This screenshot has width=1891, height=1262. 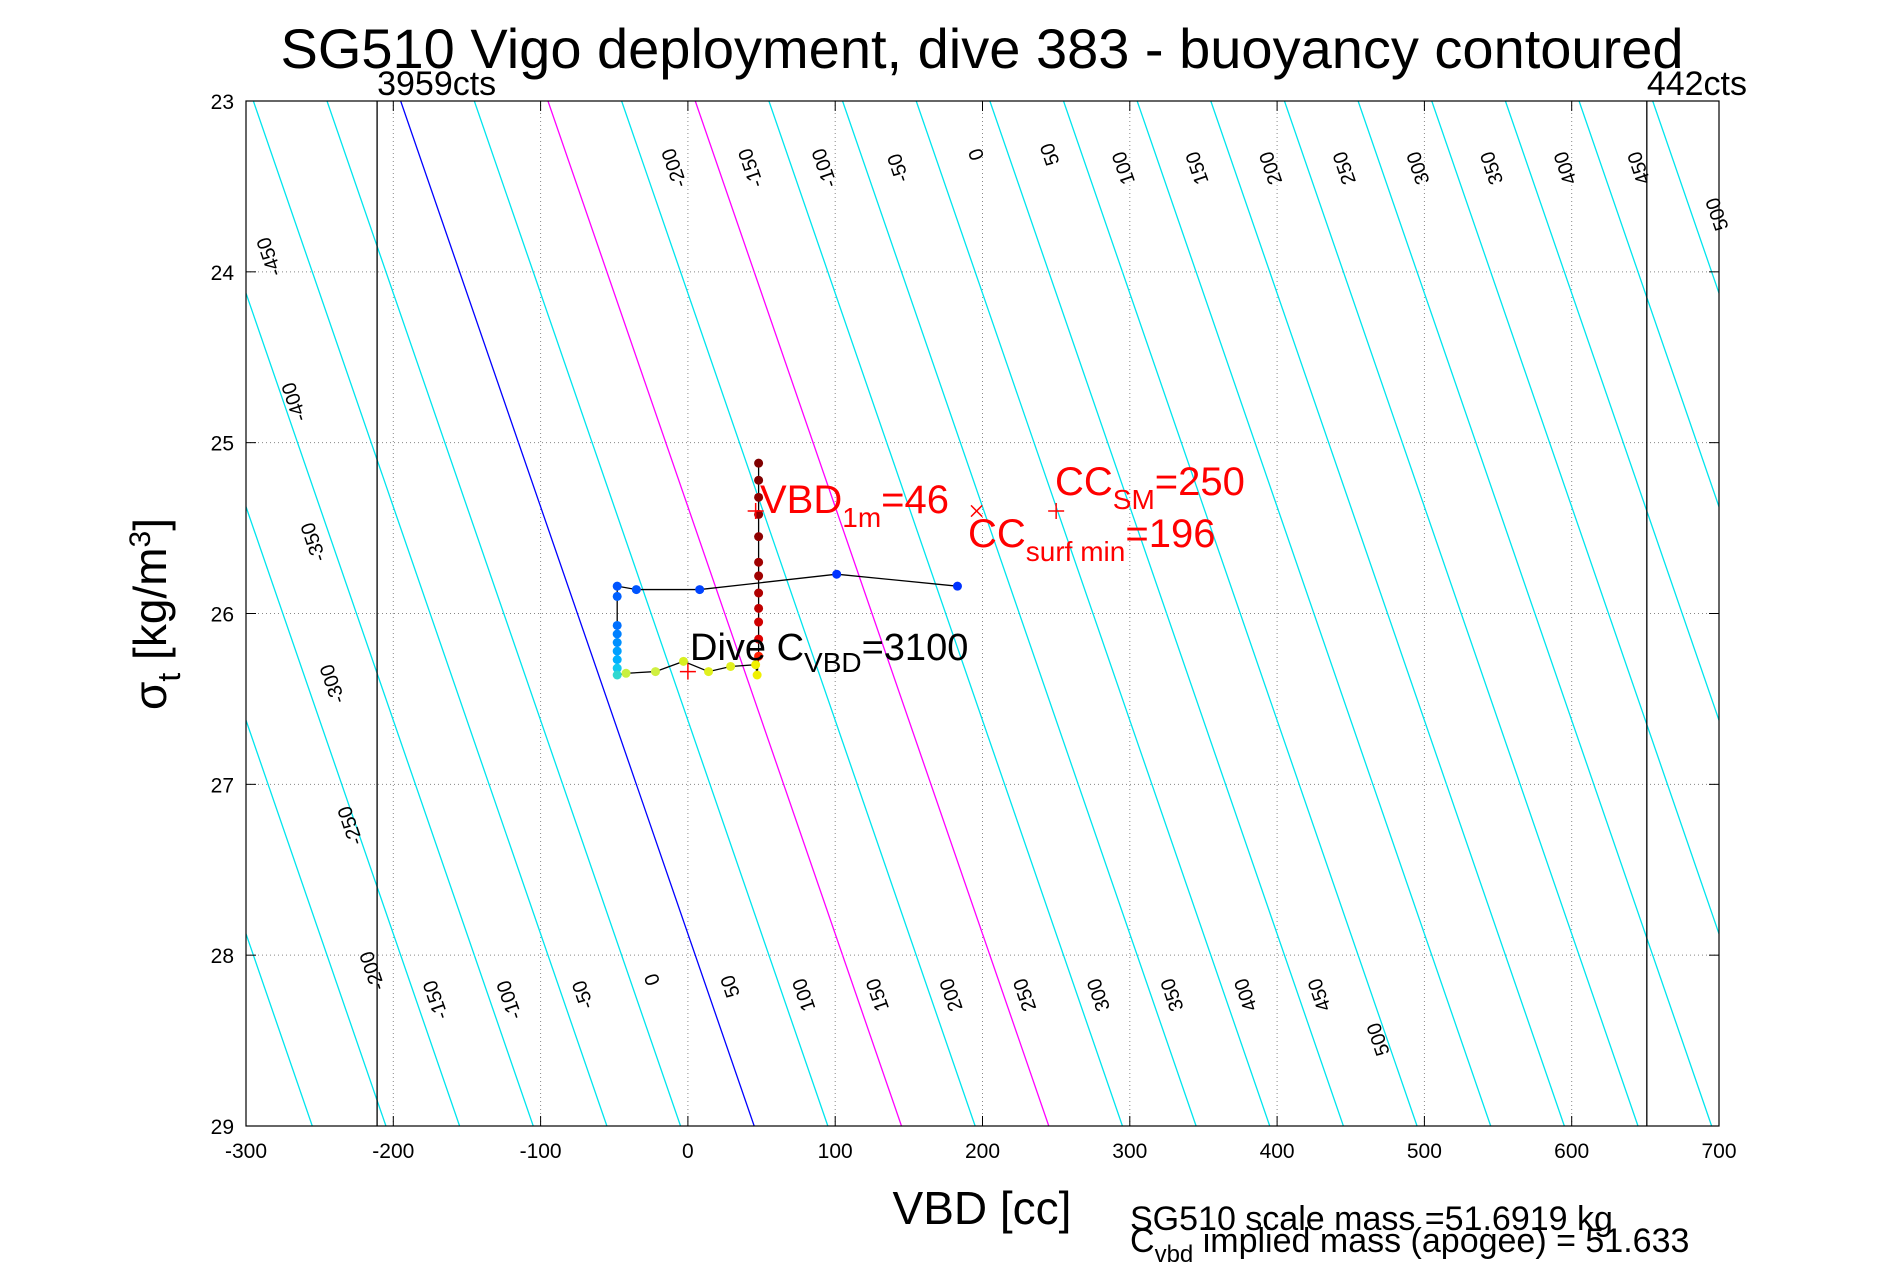 I want to click on y-axis-label-sup: 3, so click(x=140, y=539).